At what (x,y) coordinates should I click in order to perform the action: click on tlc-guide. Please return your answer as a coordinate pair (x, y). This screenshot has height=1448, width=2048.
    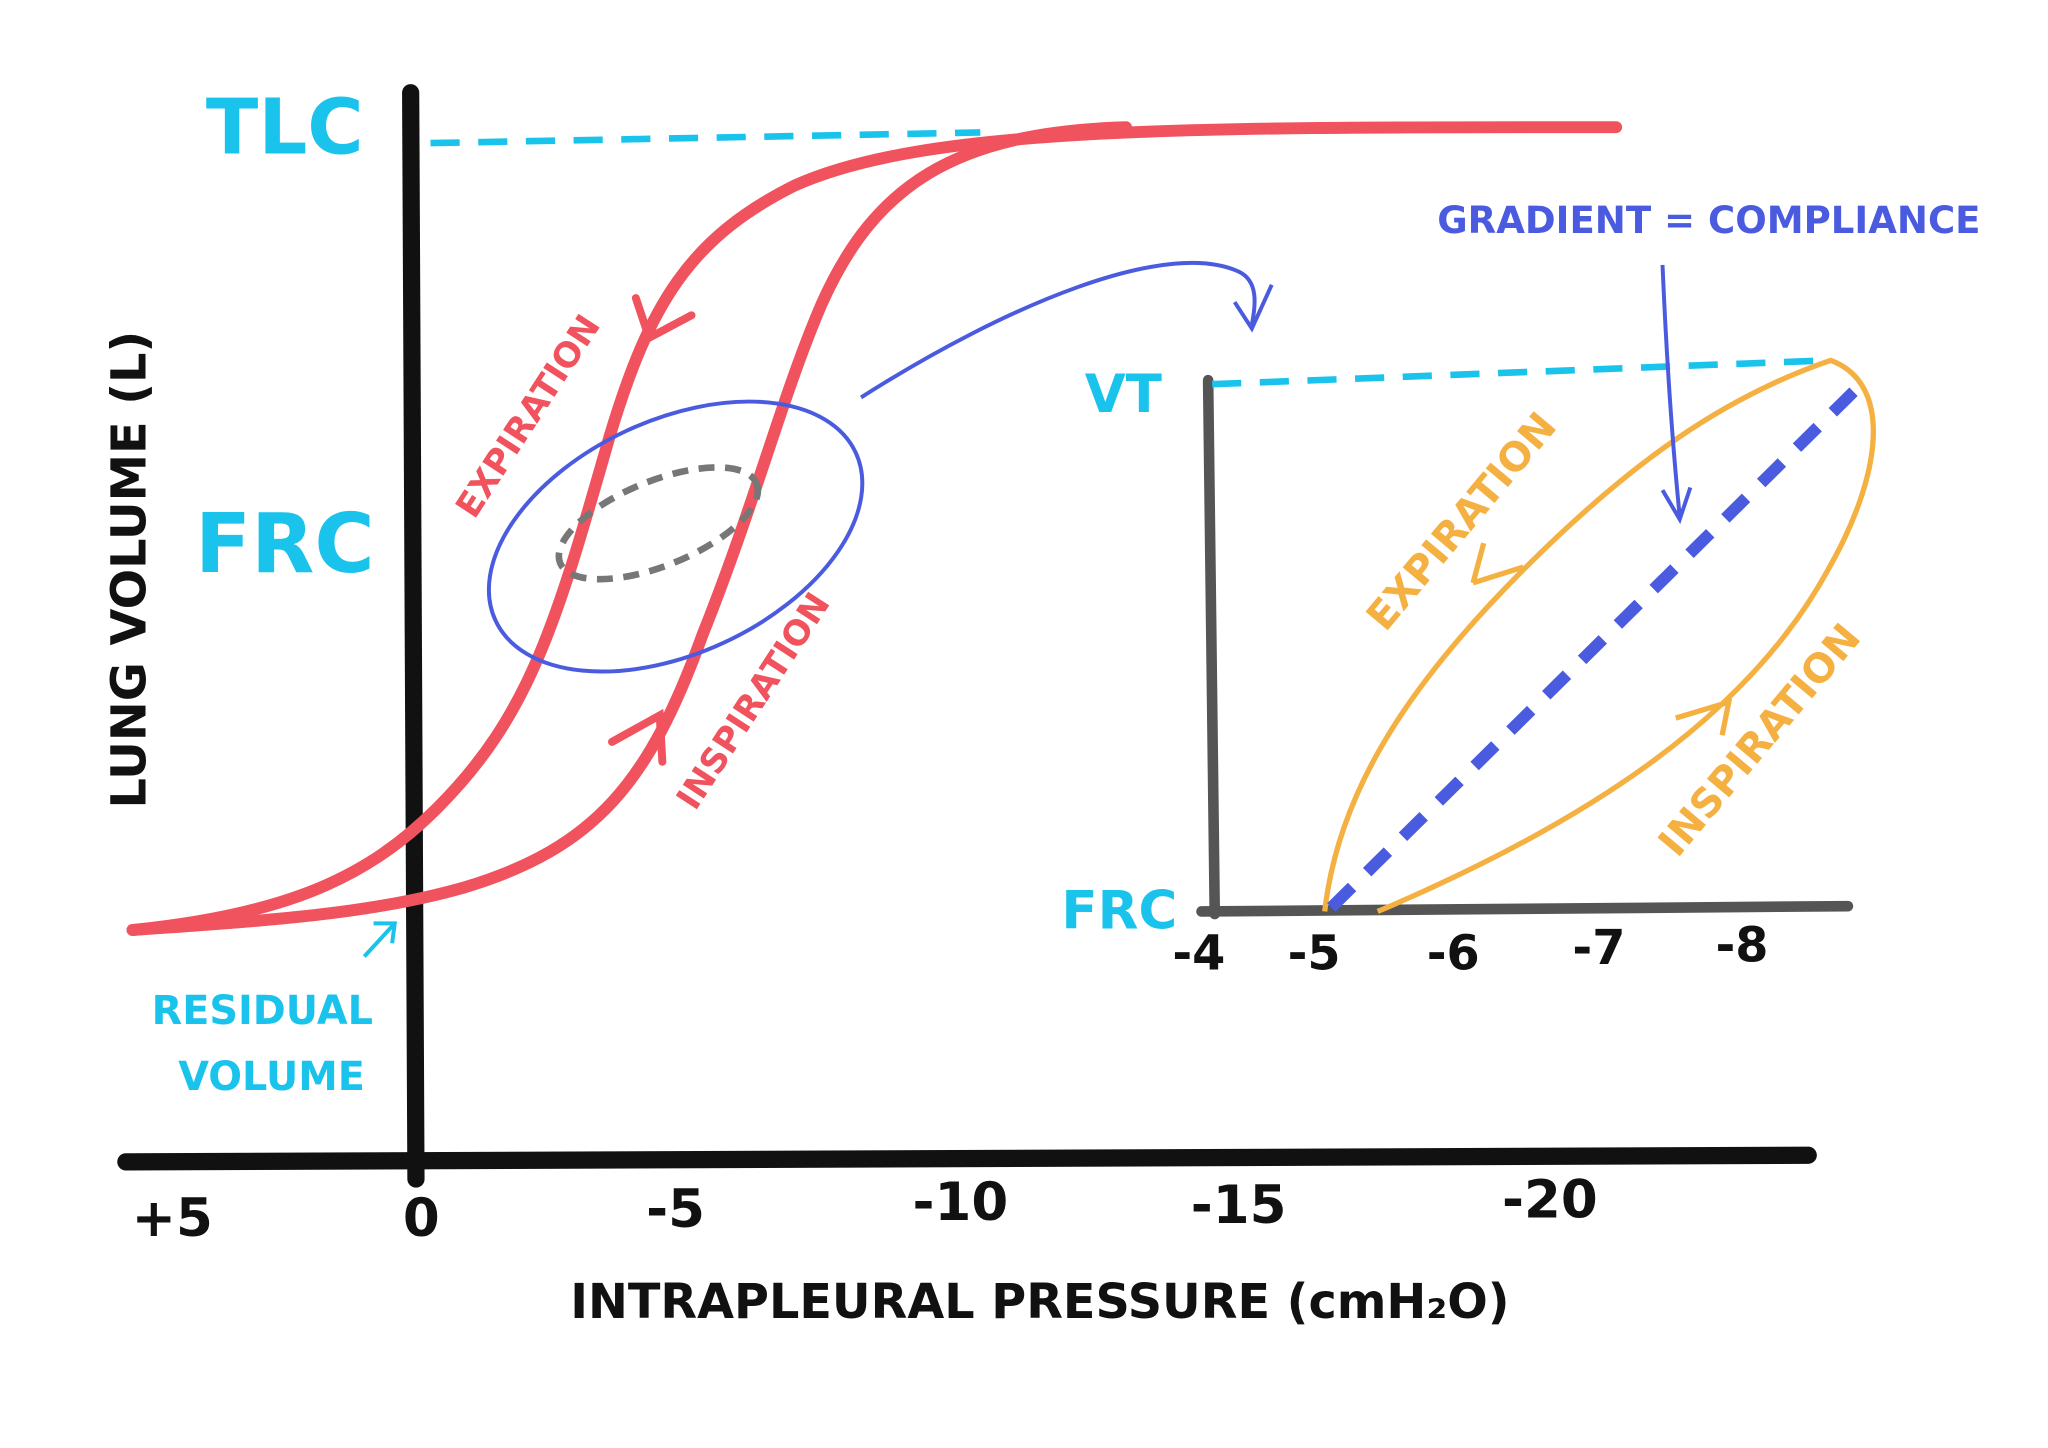
    Looking at the image, I should click on (705, 138).